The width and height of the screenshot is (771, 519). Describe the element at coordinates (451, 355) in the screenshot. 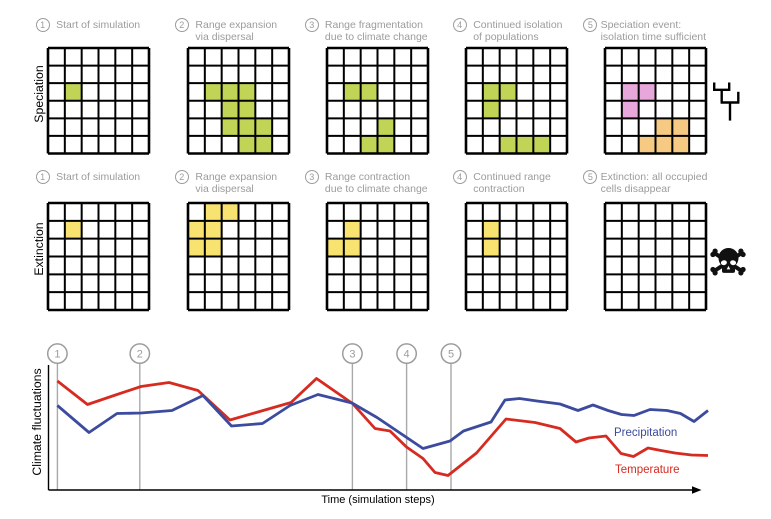

I see `svg-text: 5` at that location.